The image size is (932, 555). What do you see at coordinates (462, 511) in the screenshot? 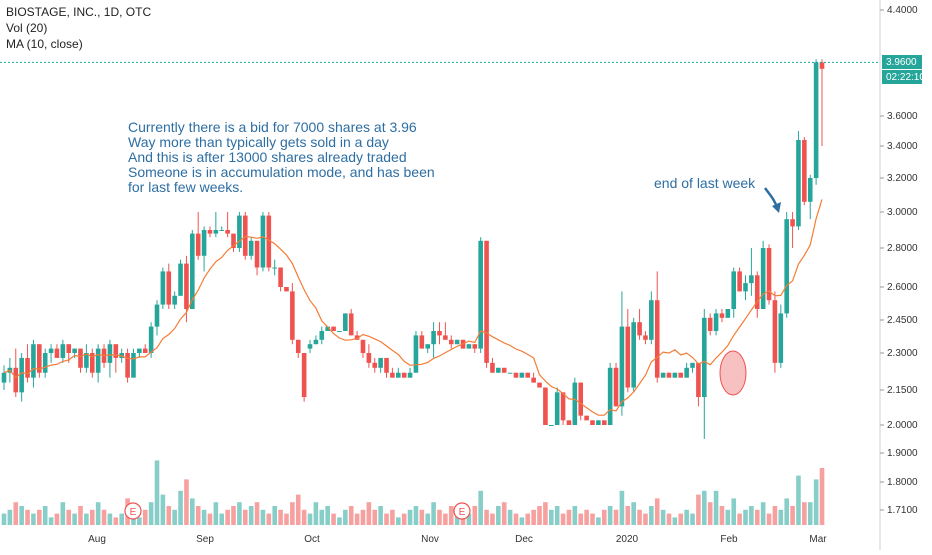
I see `earnings-marker-2: E` at bounding box center [462, 511].